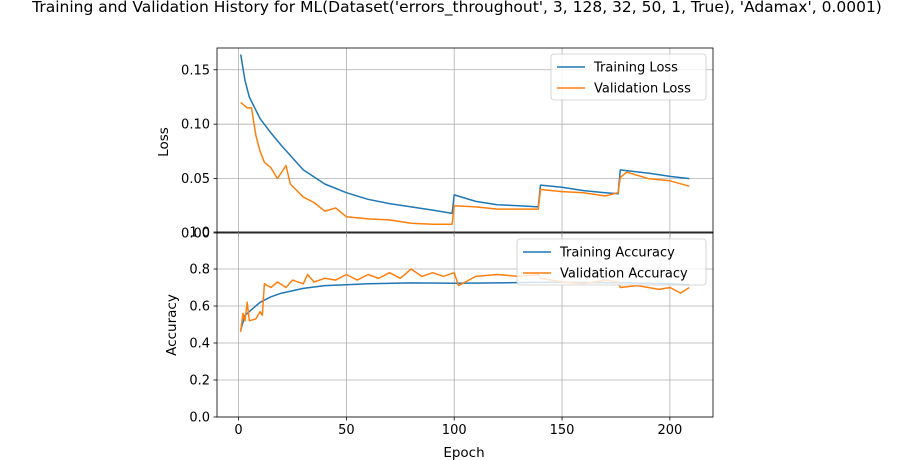  Describe the element at coordinates (624, 274) in the screenshot. I see `legend-label: Validation Accuracy` at that location.